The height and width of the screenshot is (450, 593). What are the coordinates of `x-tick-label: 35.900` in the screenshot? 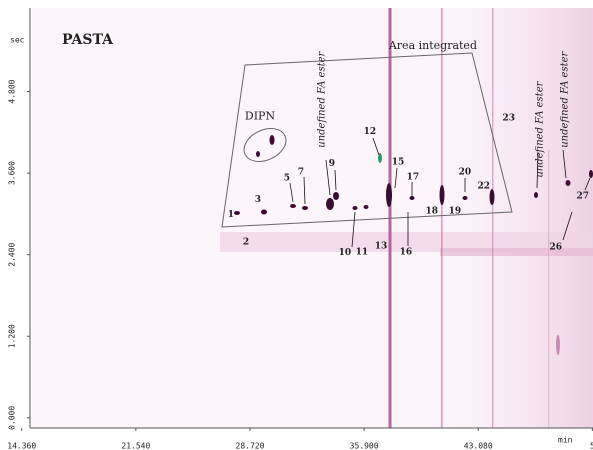 It's located at (364, 446).